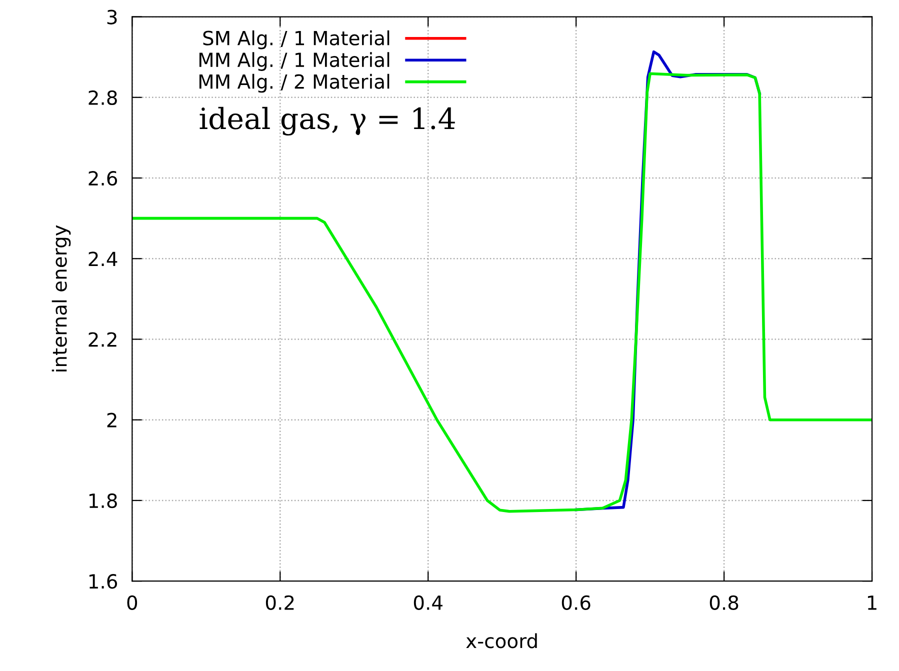 Image resolution: width=899 pixels, height=671 pixels. What do you see at coordinates (296, 40) in the screenshot?
I see `legend-label: SM Alg. / 1 Material` at bounding box center [296, 40].